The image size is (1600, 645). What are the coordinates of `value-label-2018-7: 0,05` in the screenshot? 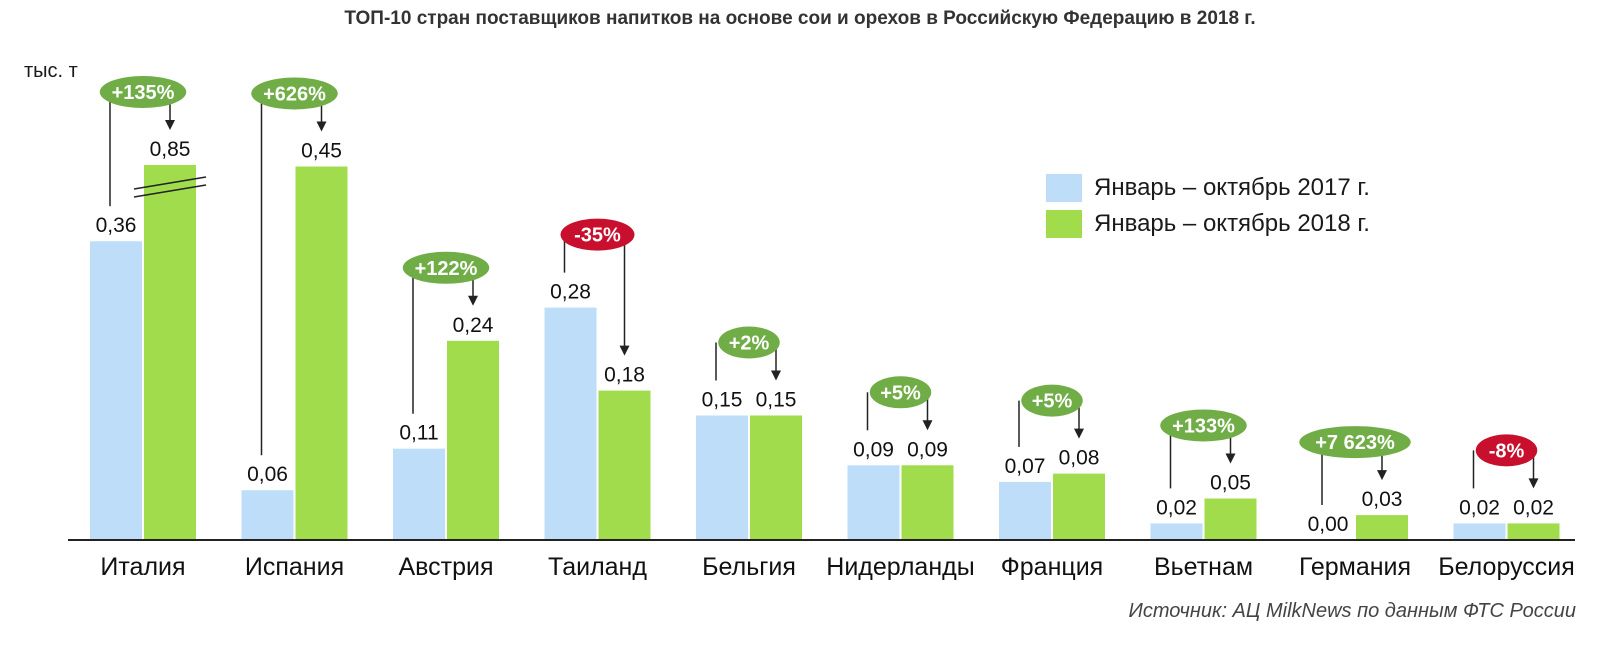 It's located at (1230, 483).